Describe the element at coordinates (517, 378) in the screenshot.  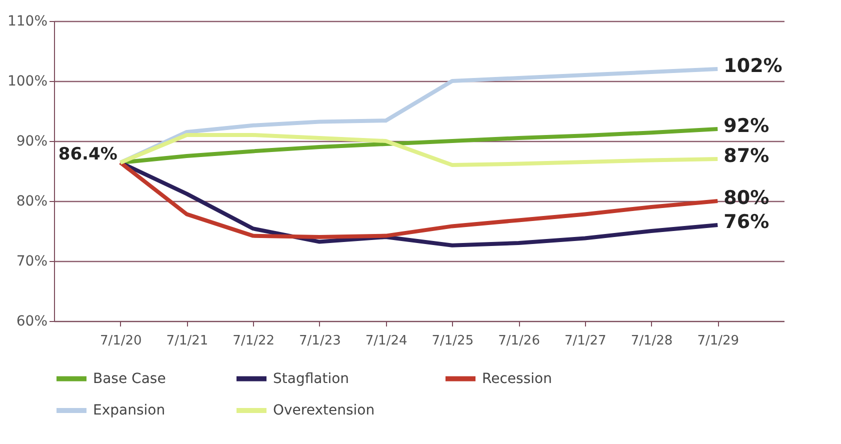
I see `legend-label: Recession` at that location.